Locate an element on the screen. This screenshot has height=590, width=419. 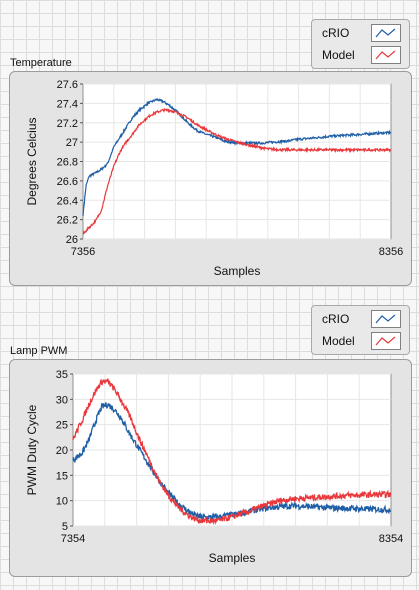
y-tick-label: 26.4 is located at coordinates (67, 201).